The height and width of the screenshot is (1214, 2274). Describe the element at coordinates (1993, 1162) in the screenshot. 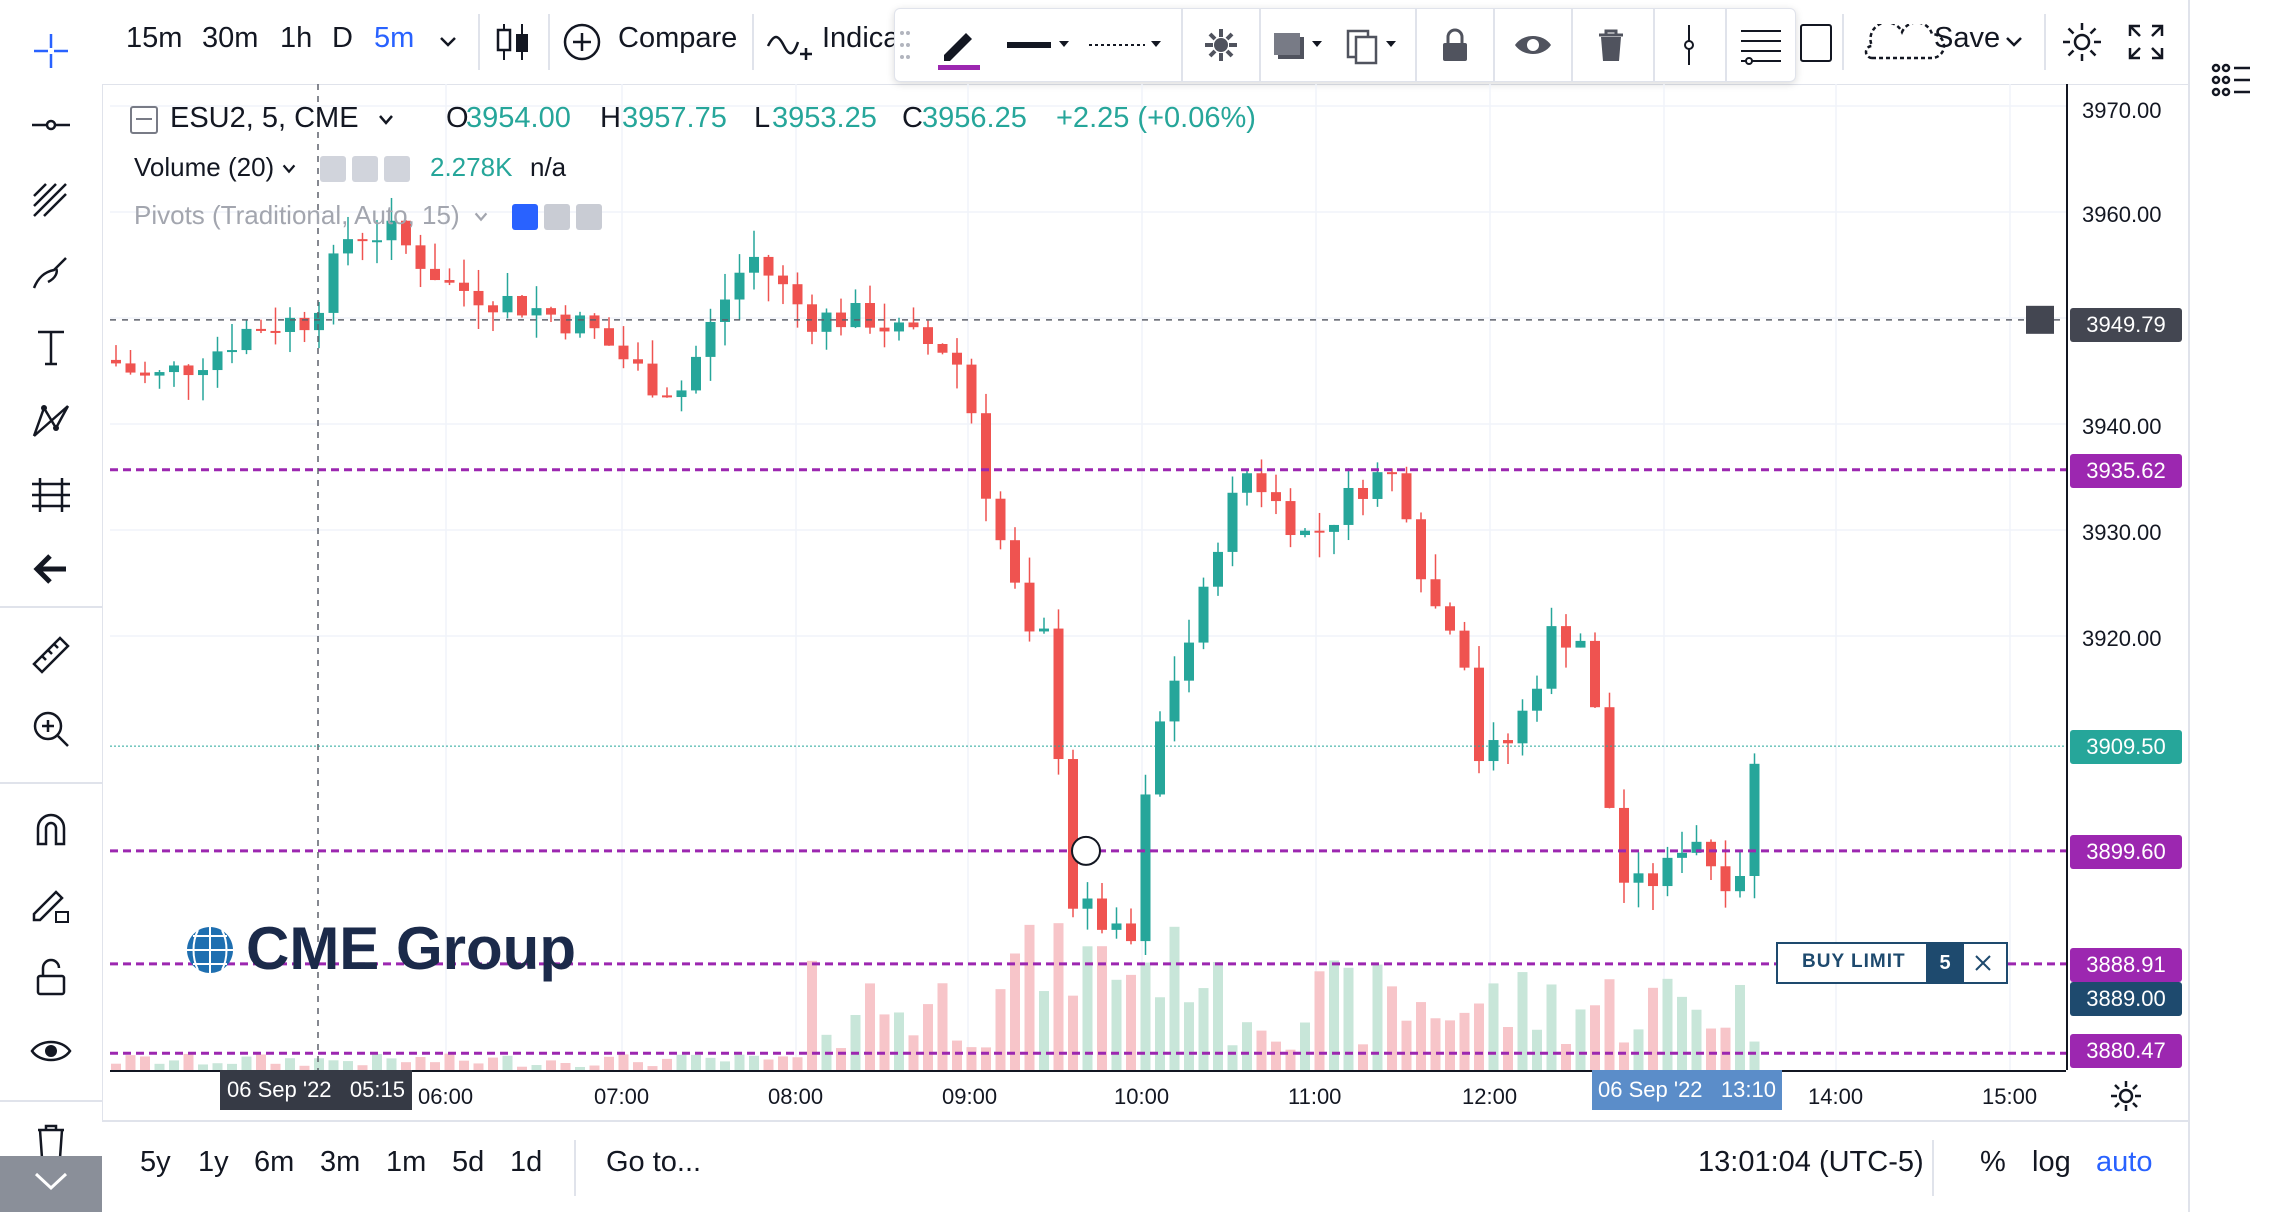

I see `percent-toggle: %` at that location.